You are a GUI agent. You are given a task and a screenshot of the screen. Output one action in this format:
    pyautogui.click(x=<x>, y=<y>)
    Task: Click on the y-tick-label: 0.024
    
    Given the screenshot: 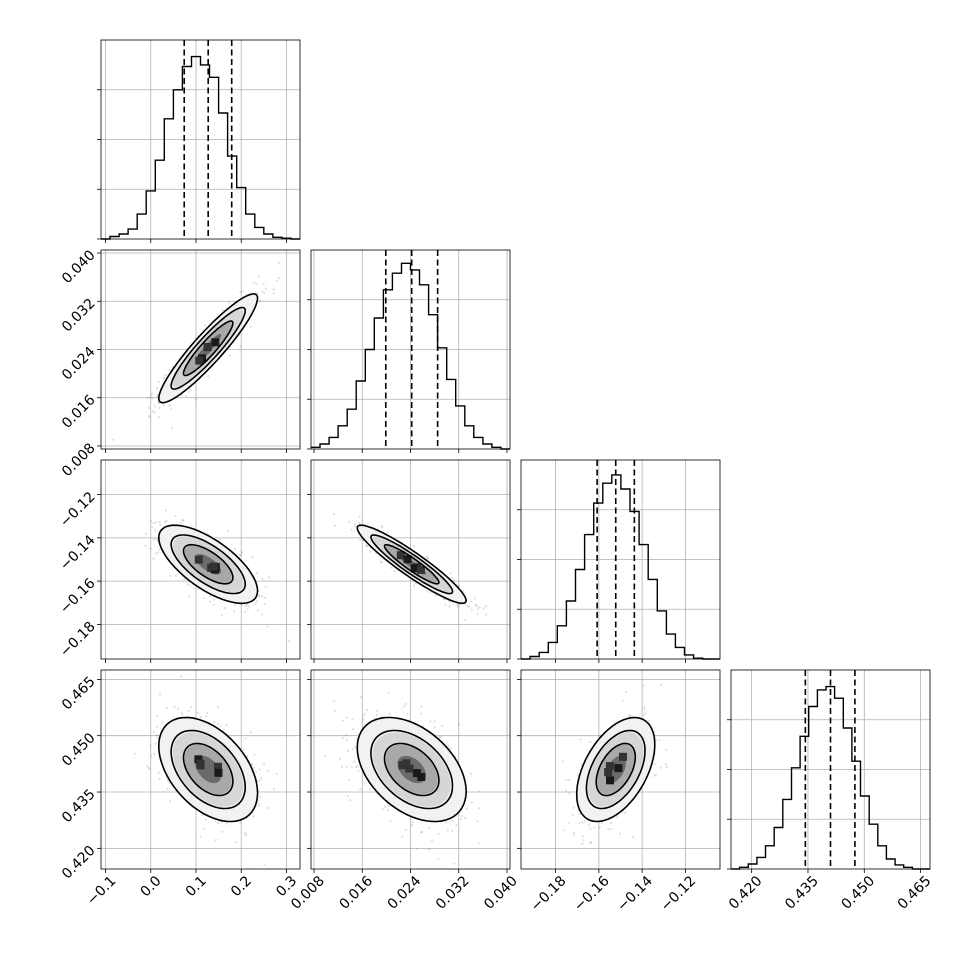 What is the action you would take?
    pyautogui.click(x=79, y=364)
    